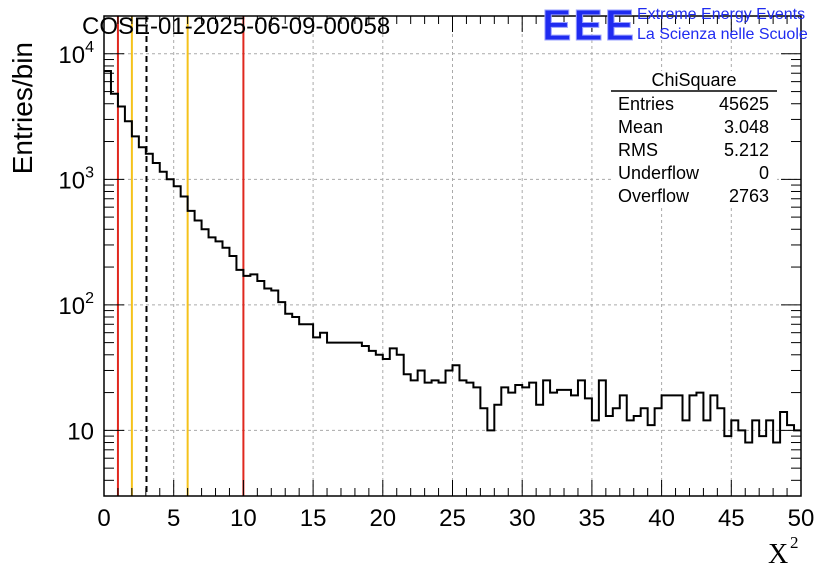  What do you see at coordinates (764, 173) in the screenshot?
I see `stats-row-value: 0` at bounding box center [764, 173].